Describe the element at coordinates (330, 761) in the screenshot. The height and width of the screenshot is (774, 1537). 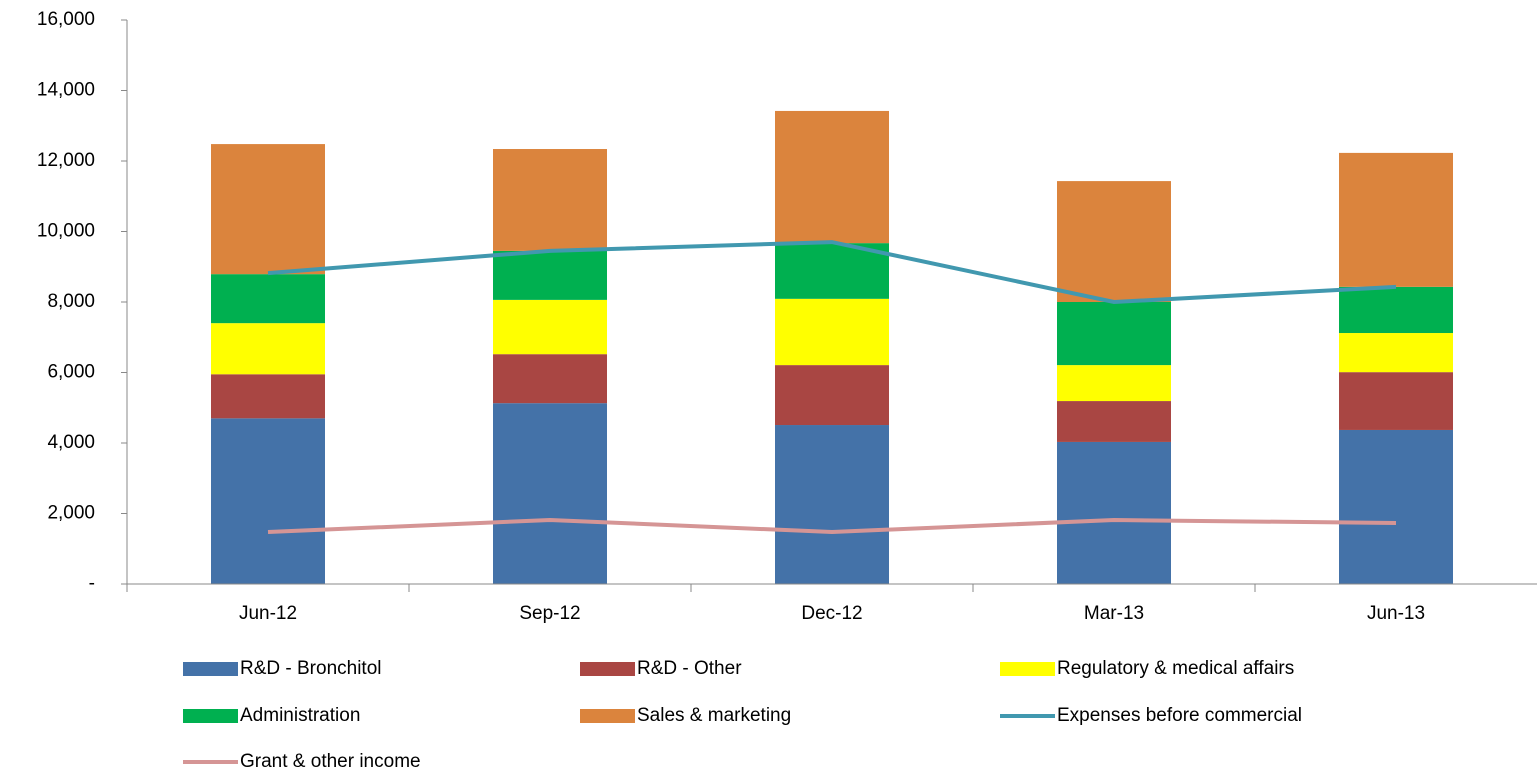
I see `legend-label: Grant & other income` at that location.